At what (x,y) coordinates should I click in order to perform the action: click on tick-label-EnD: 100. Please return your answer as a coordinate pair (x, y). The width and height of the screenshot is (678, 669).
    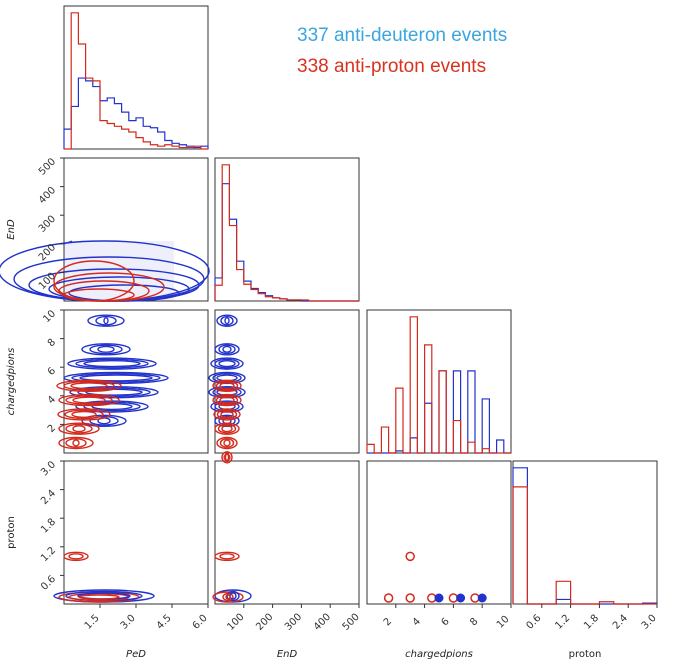
    Looking at the image, I should click on (235, 622).